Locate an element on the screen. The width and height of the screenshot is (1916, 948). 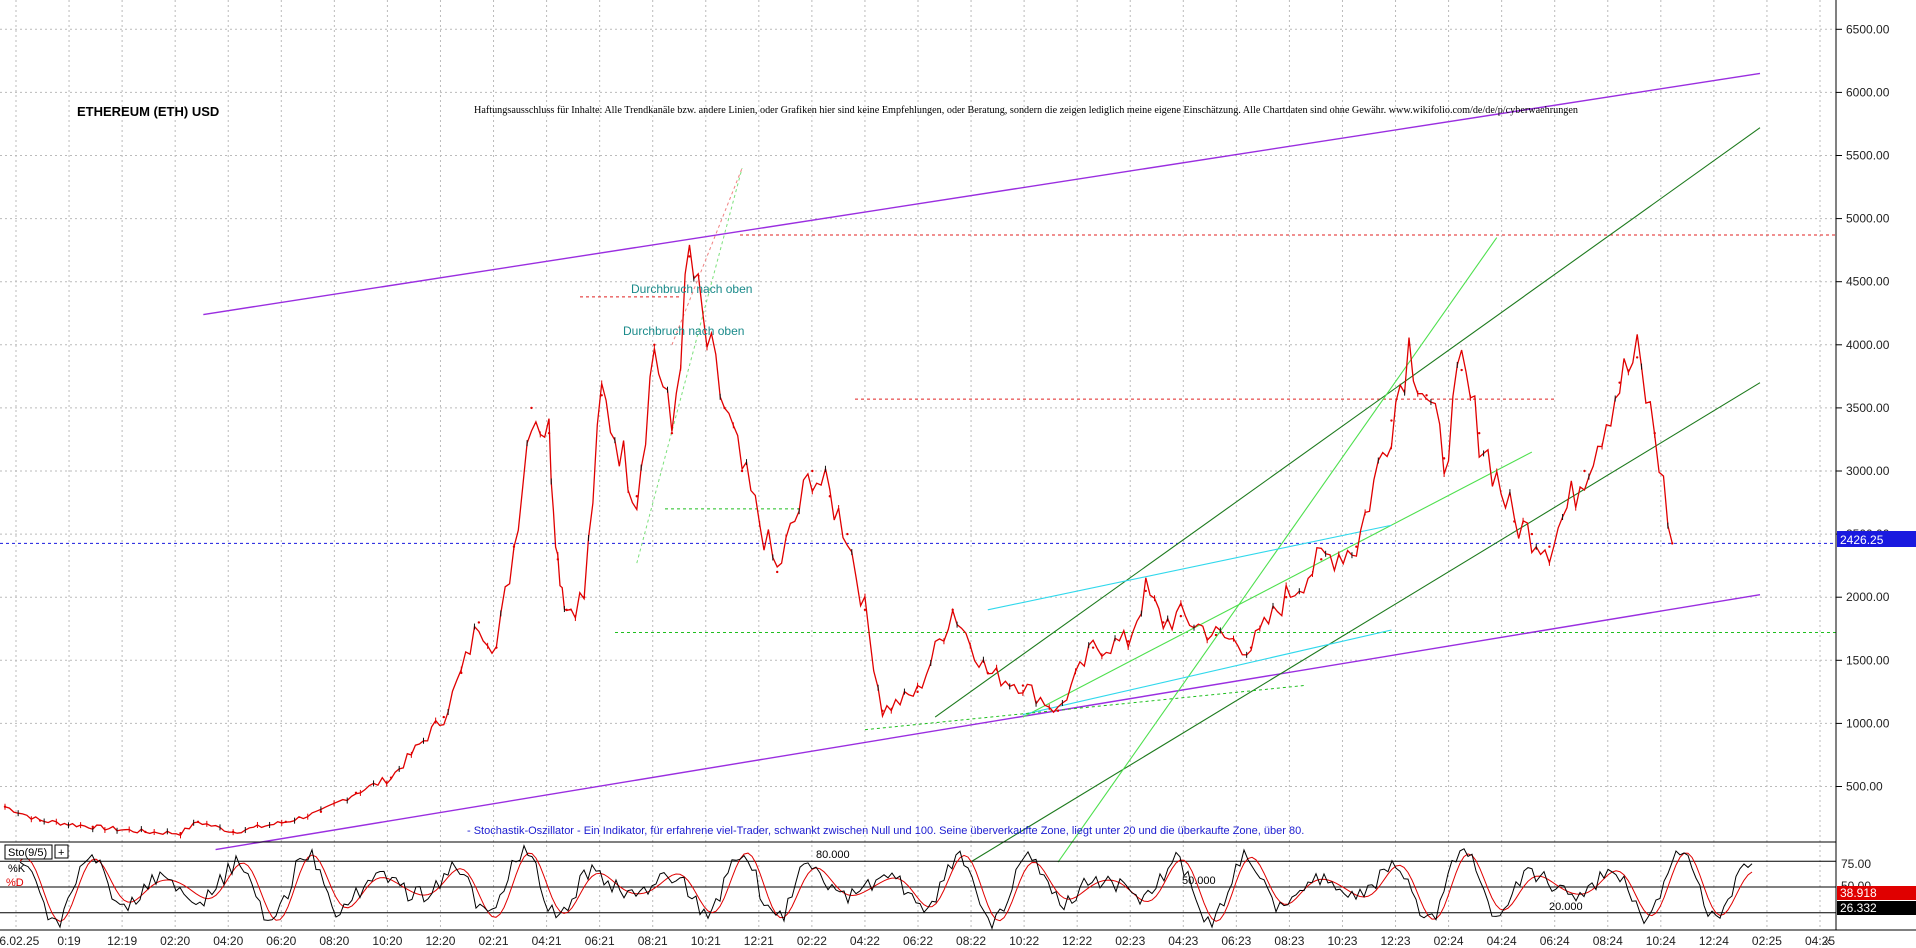
y-tick-label: 3000.00 is located at coordinates (1868, 471).